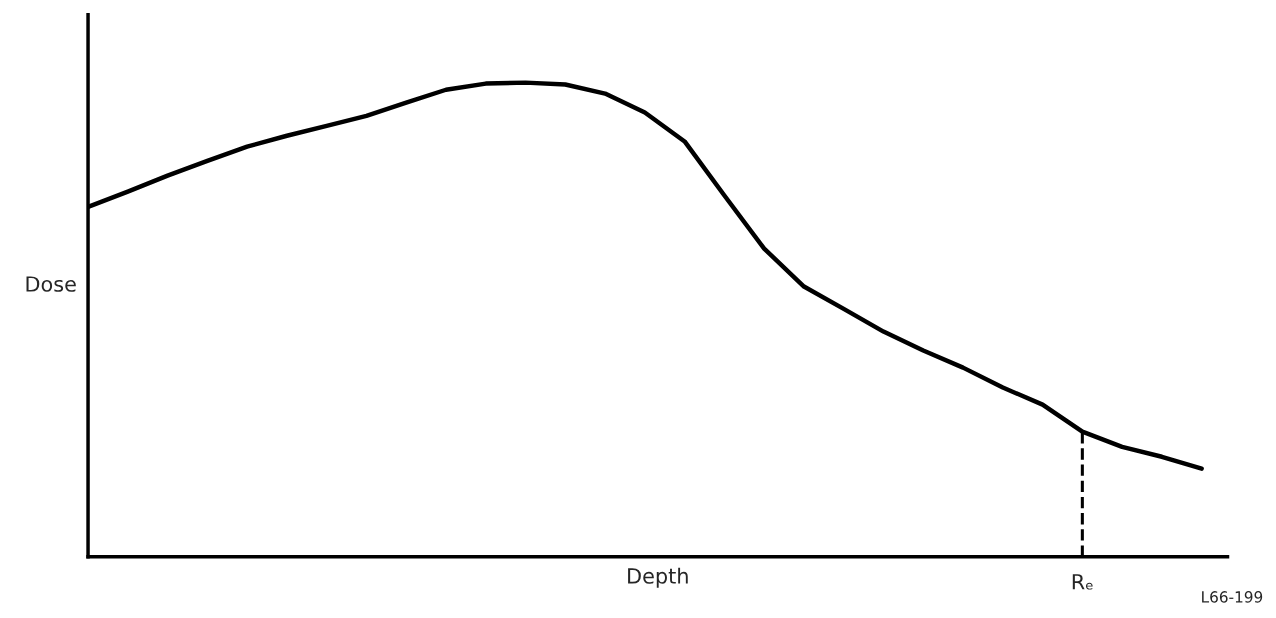 Image resolution: width=1276 pixels, height=618 pixels. What do you see at coordinates (1082, 582) in the screenshot?
I see `annotation: Rₑ` at bounding box center [1082, 582].